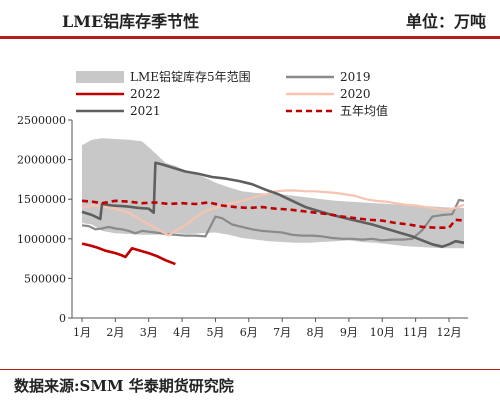 The image size is (500, 406). What do you see at coordinates (182, 332) in the screenshot?
I see `x-tick-label: 4月` at bounding box center [182, 332].